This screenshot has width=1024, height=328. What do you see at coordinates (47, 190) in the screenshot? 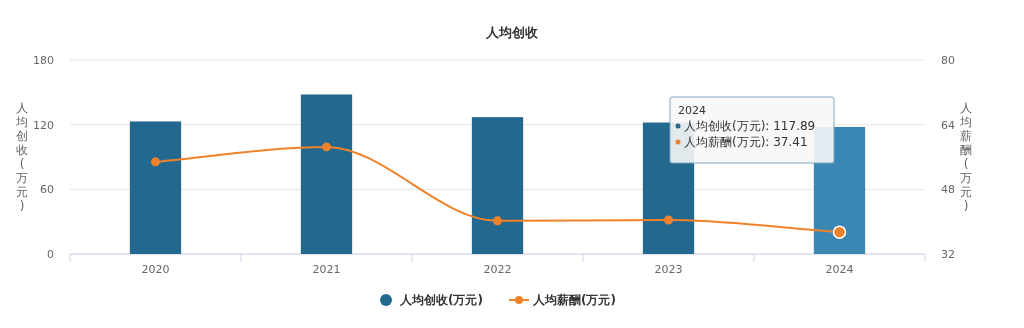
I see `y-tick-label: 60` at bounding box center [47, 190].